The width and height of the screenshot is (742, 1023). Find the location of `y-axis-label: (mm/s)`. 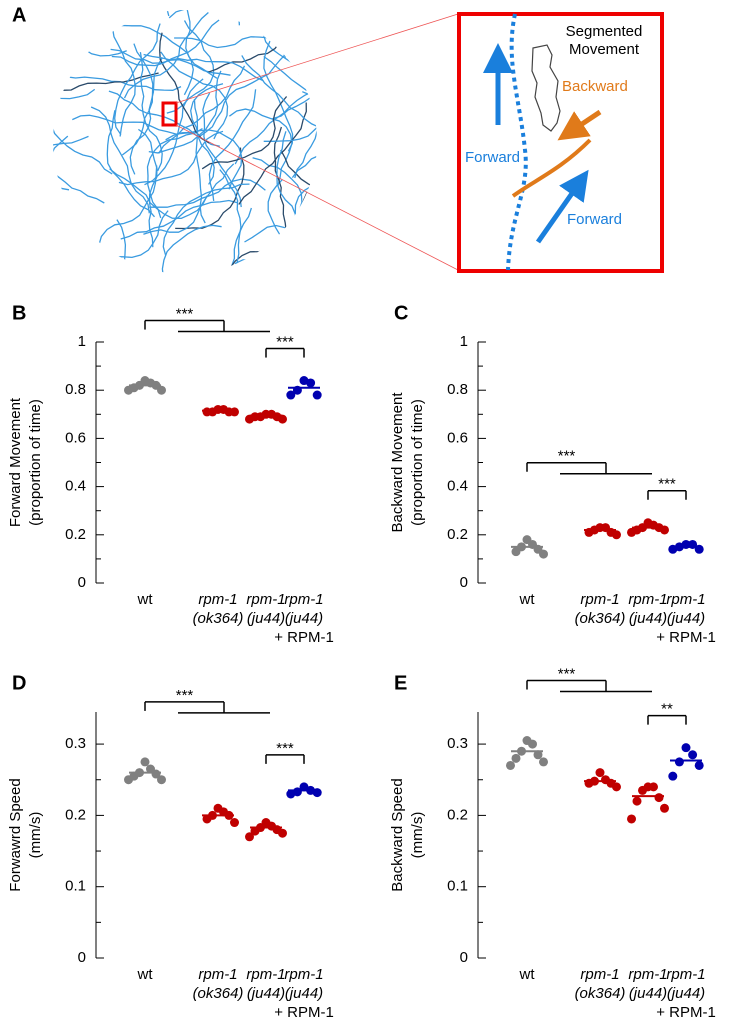

y-axis-label: (mm/s) is located at coordinates (35, 835).